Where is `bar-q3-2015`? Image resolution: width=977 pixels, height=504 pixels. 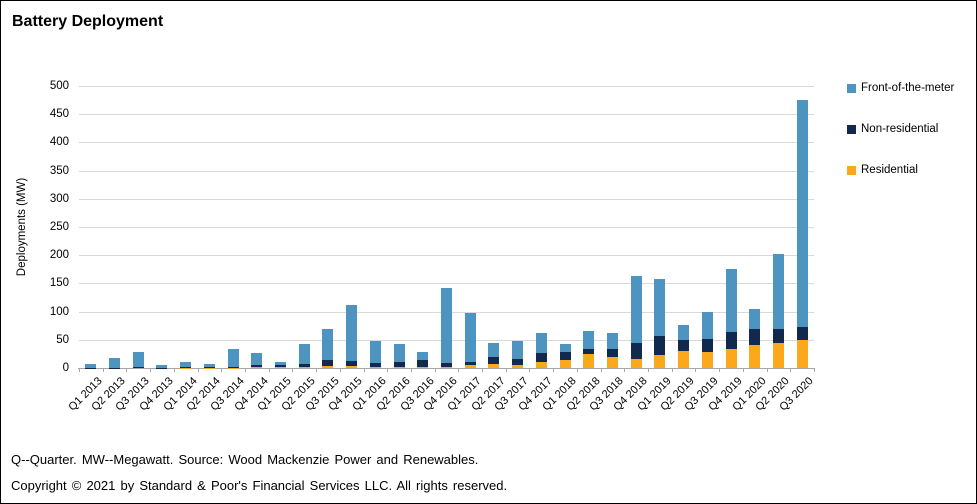 bar-q3-2015 is located at coordinates (328, 348).